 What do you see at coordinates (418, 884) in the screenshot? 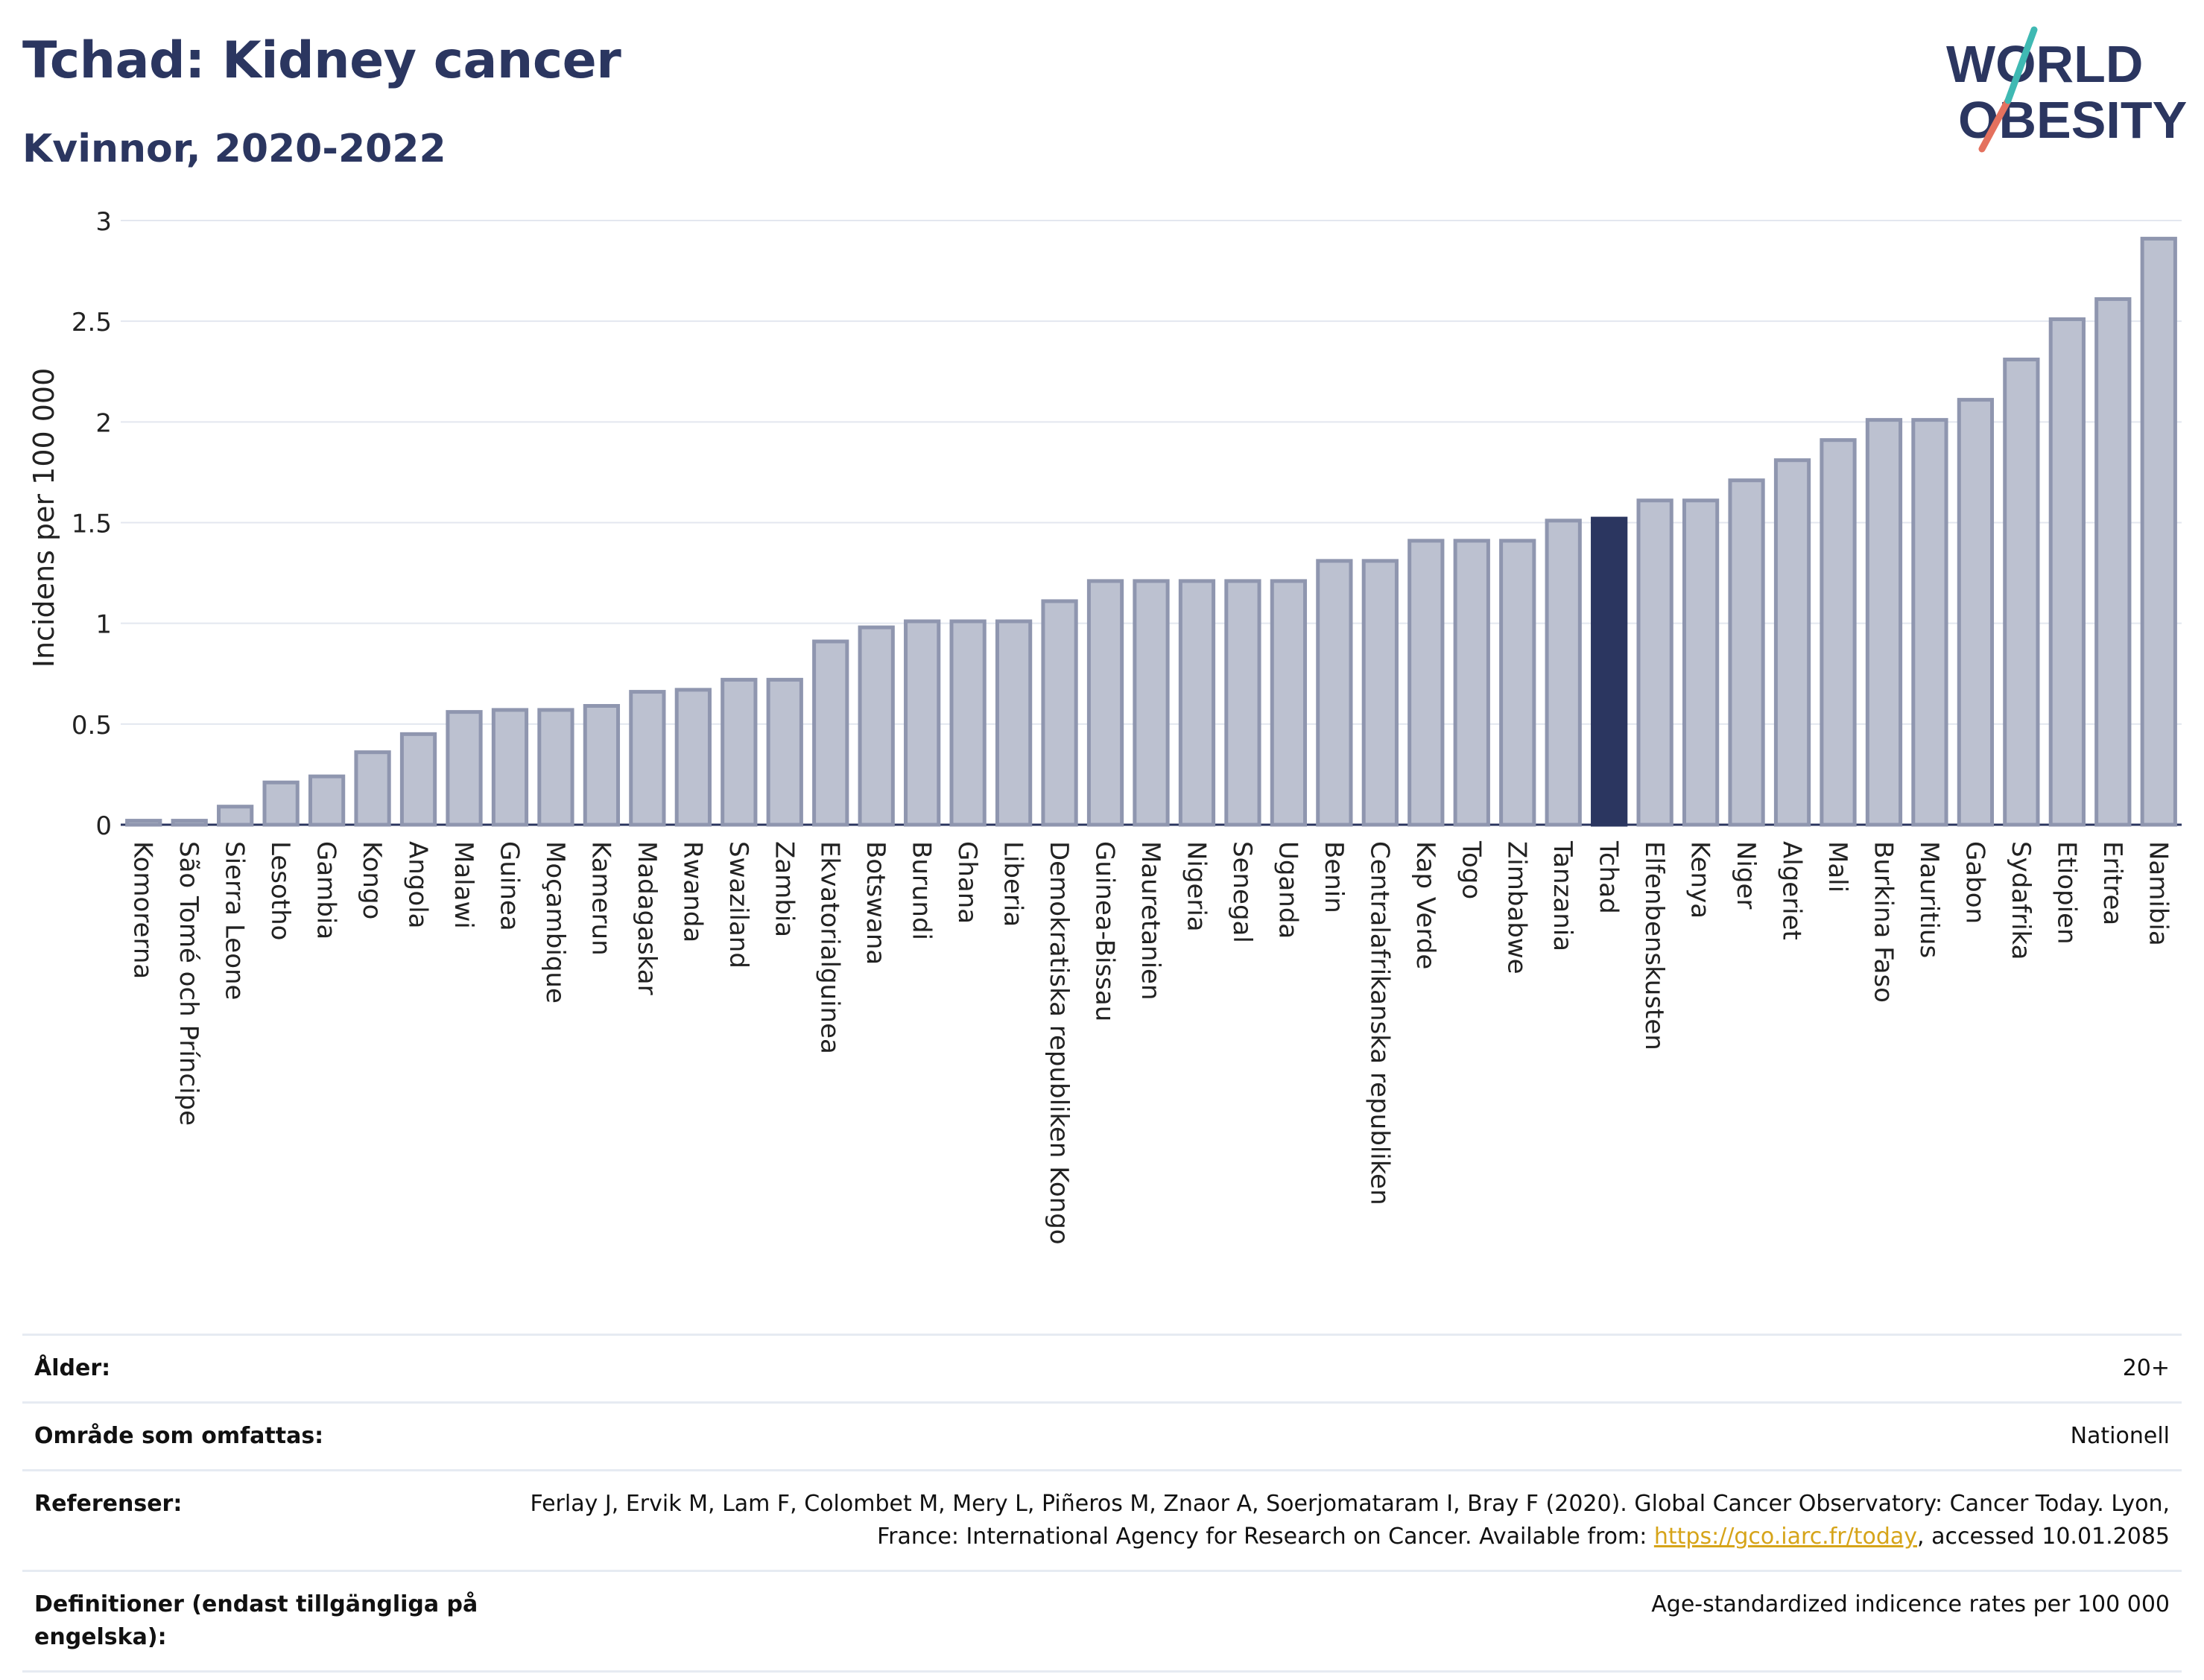
I see `x-tick-label: Angola` at bounding box center [418, 884].